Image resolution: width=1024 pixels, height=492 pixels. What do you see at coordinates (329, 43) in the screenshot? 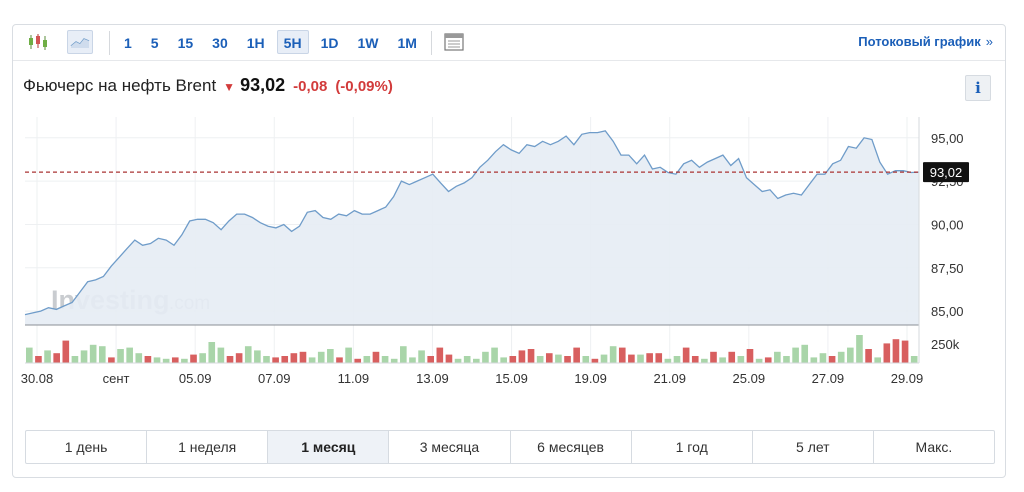
I see `interval-1d: 1D` at bounding box center [329, 43].